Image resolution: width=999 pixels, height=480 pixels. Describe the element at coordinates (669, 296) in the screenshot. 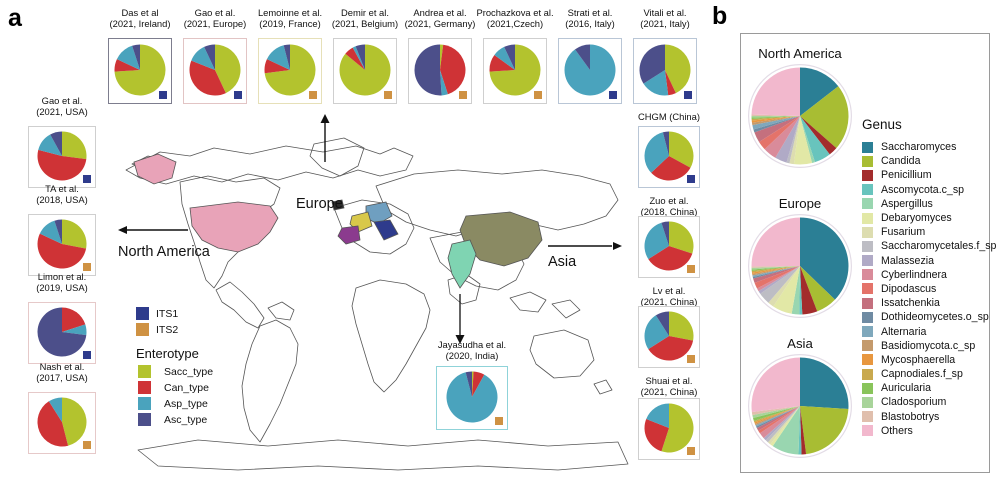

I see `study-caption: Lv et al. (2021, China)` at that location.